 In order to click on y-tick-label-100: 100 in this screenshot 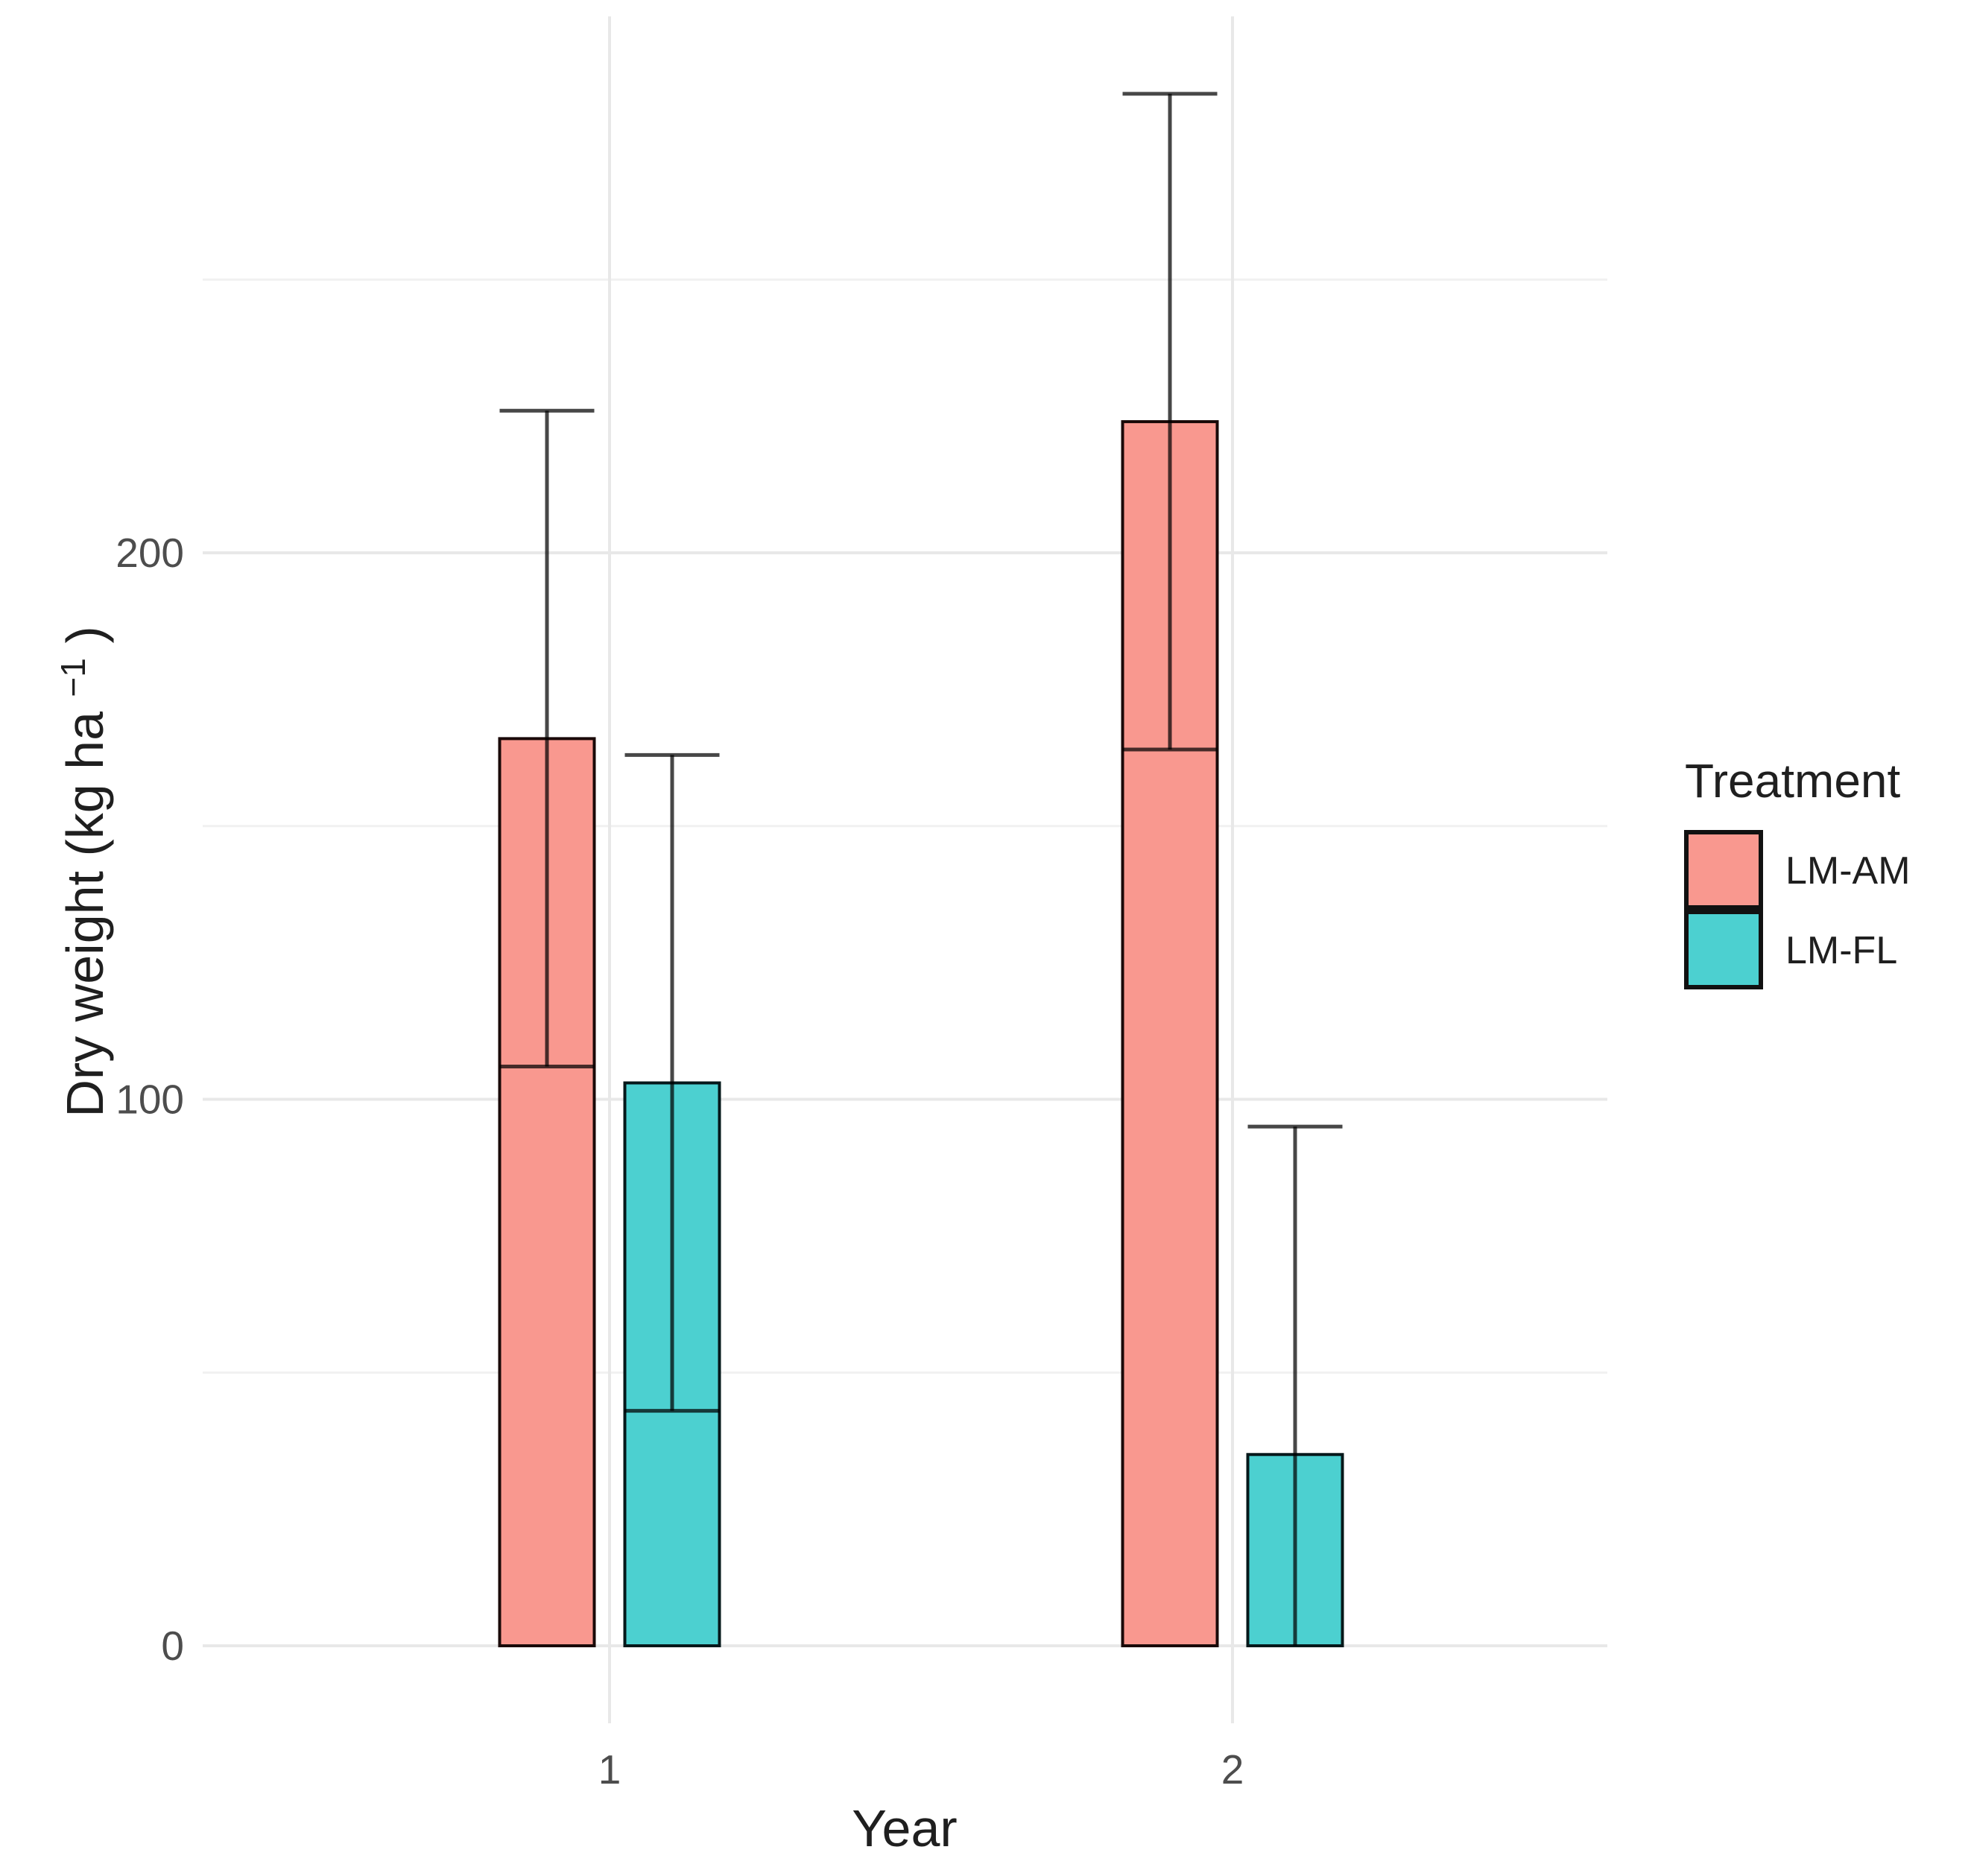, I will do `click(150, 1100)`.